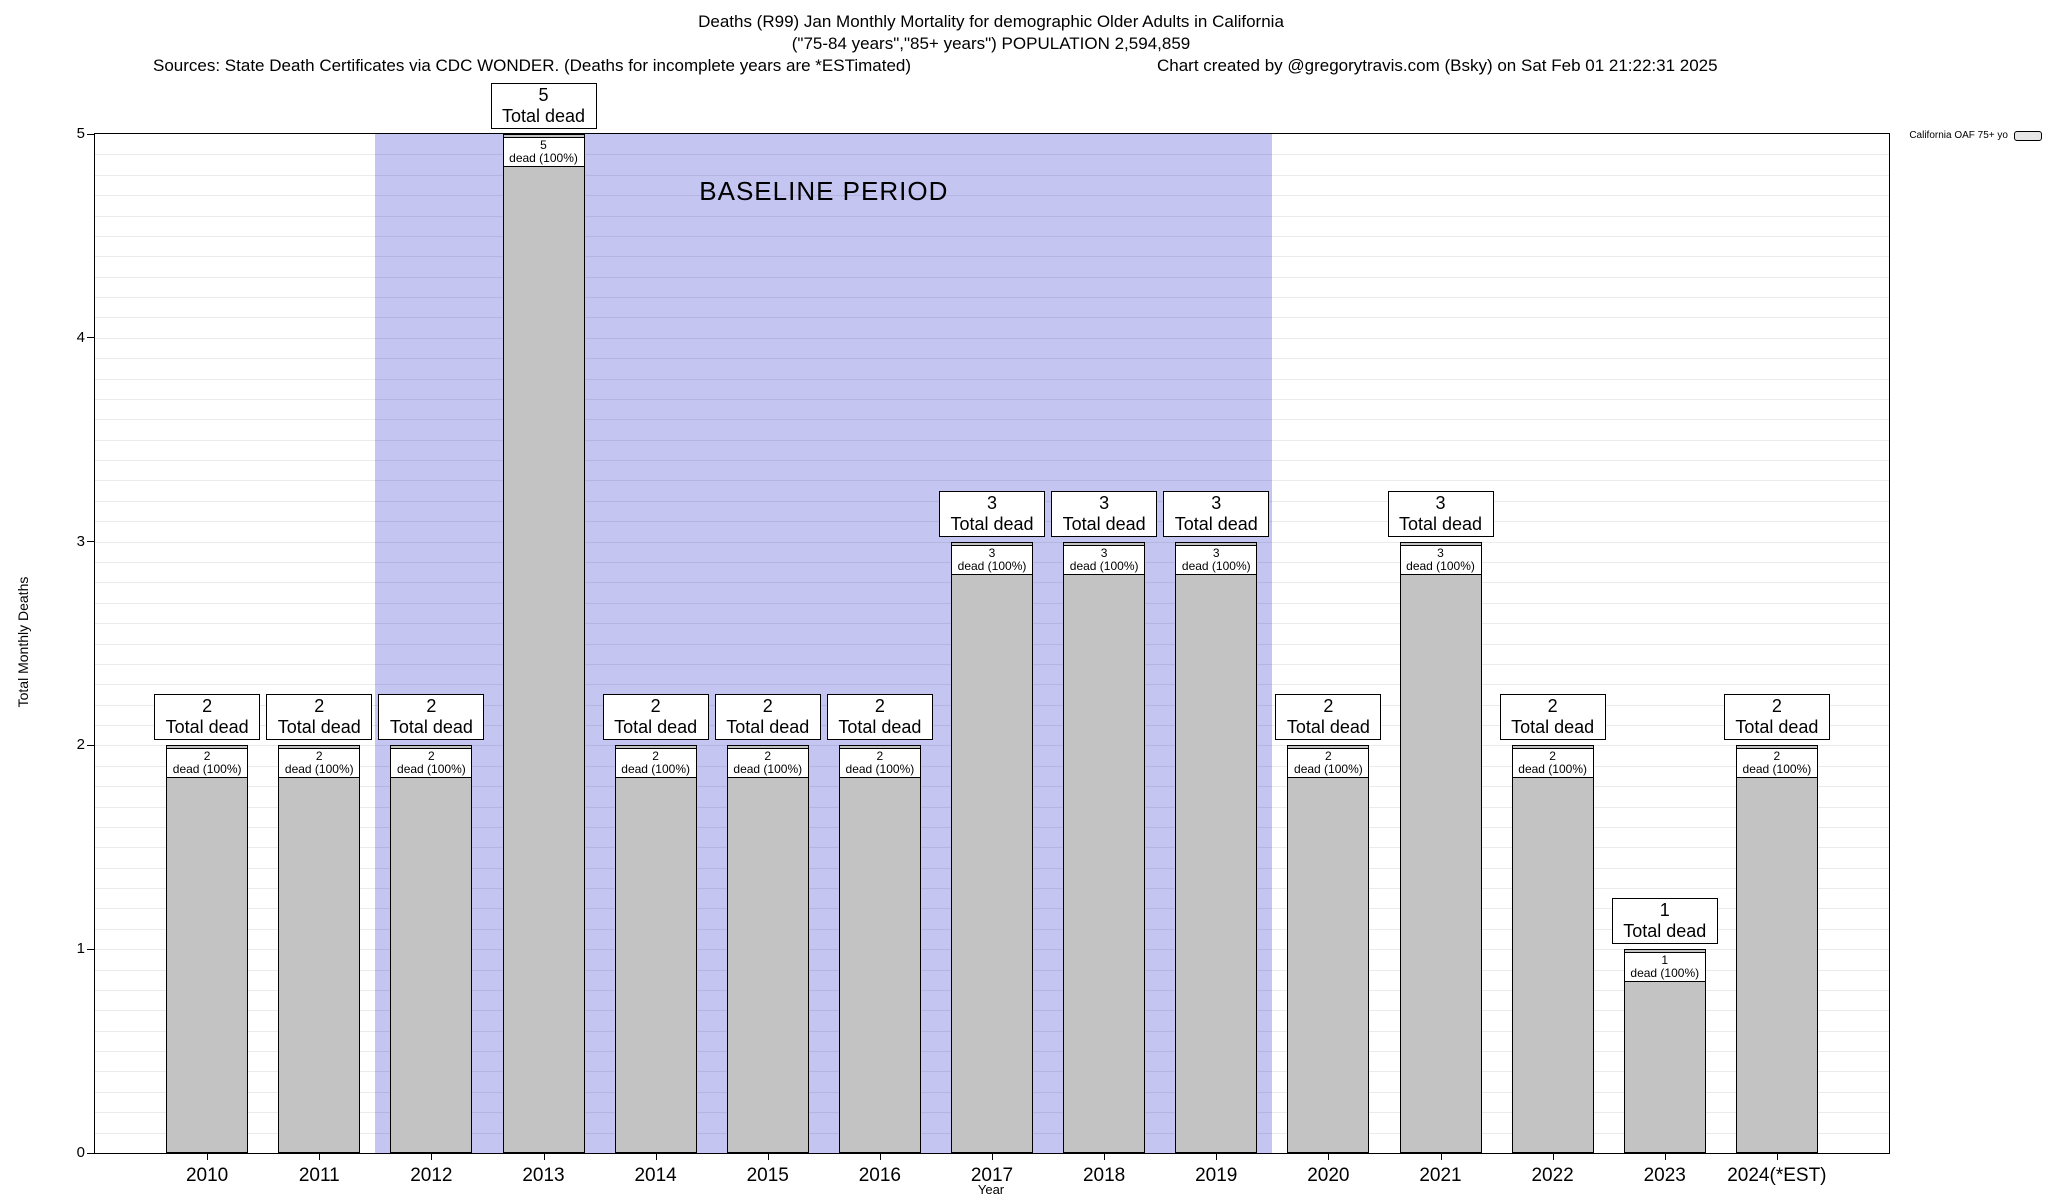 The image size is (2048, 1200). I want to click on x-tick-label: 2021, so click(1440, 1175).